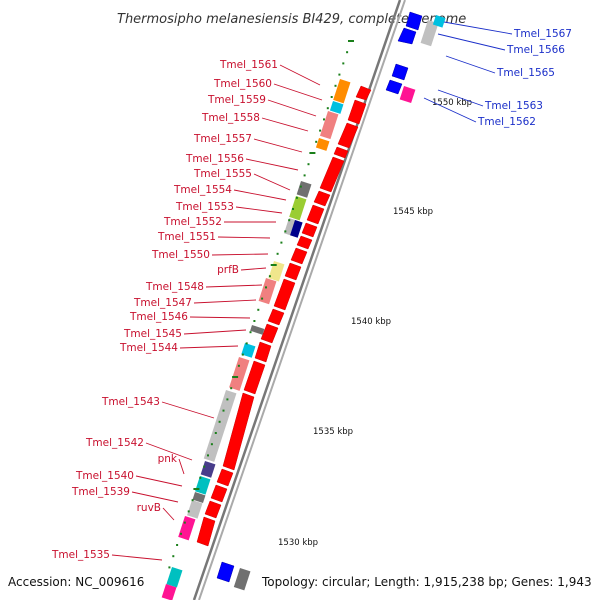 This screenshot has width=600, height=600. I want to click on gene-label-tmel_1566: Tmel_1566, so click(535, 50).